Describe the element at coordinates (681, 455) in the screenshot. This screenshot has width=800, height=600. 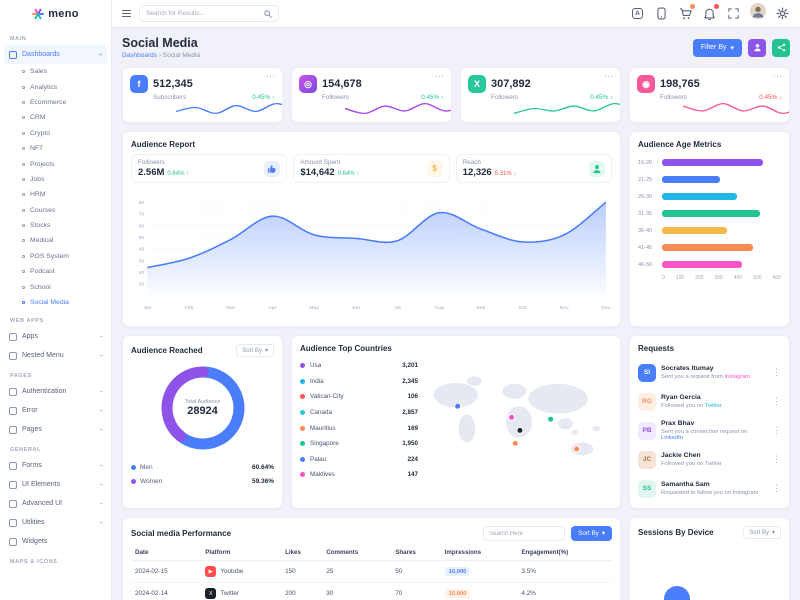
I see `request-name: Jackie Chen` at that location.